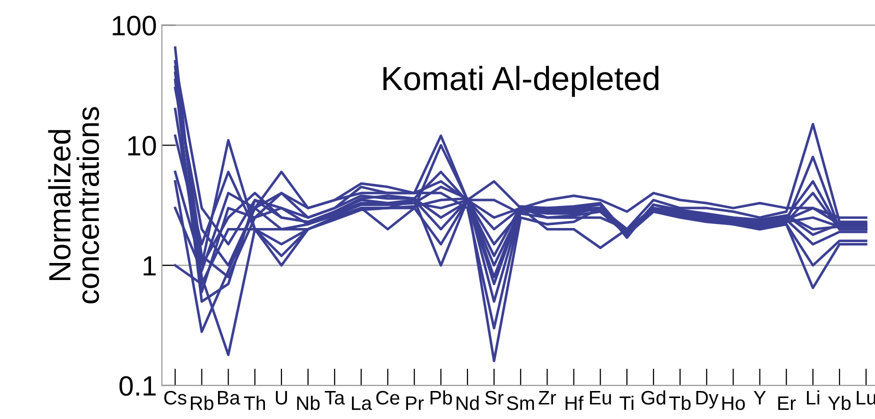 This screenshot has height=419, width=875. Describe the element at coordinates (362, 403) in the screenshot. I see `x-tick-label: La` at that location.